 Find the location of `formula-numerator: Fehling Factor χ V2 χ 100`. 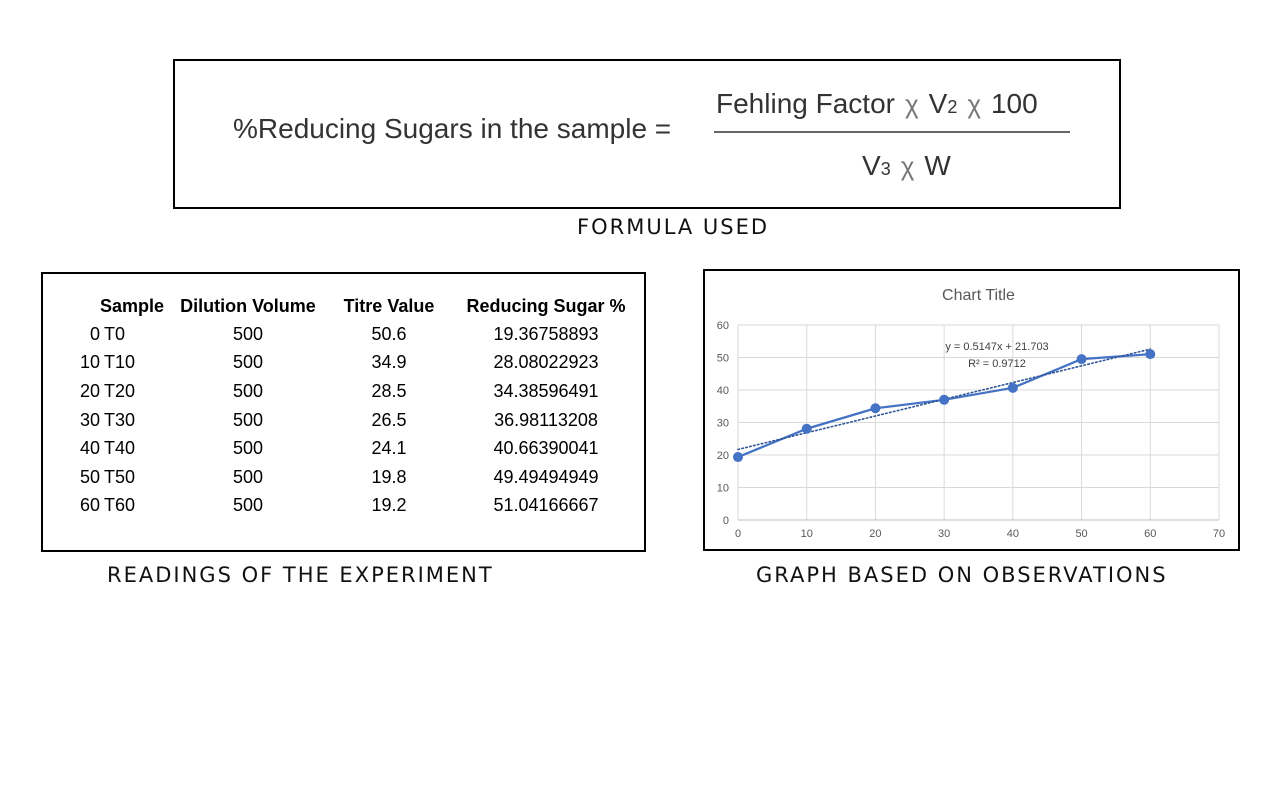

formula-numerator: Fehling Factor χ V2 χ 100 is located at coordinates (877, 104).